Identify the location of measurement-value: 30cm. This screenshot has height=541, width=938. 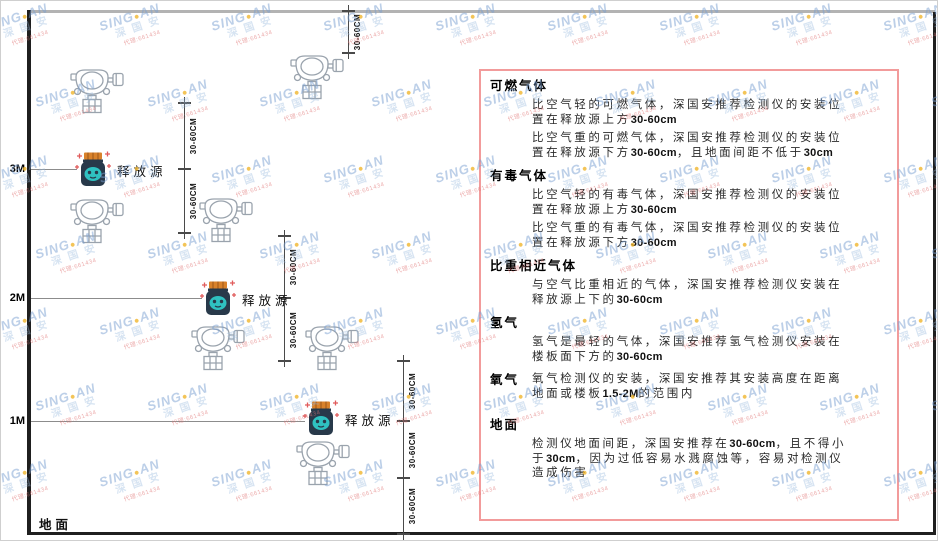
(561, 458).